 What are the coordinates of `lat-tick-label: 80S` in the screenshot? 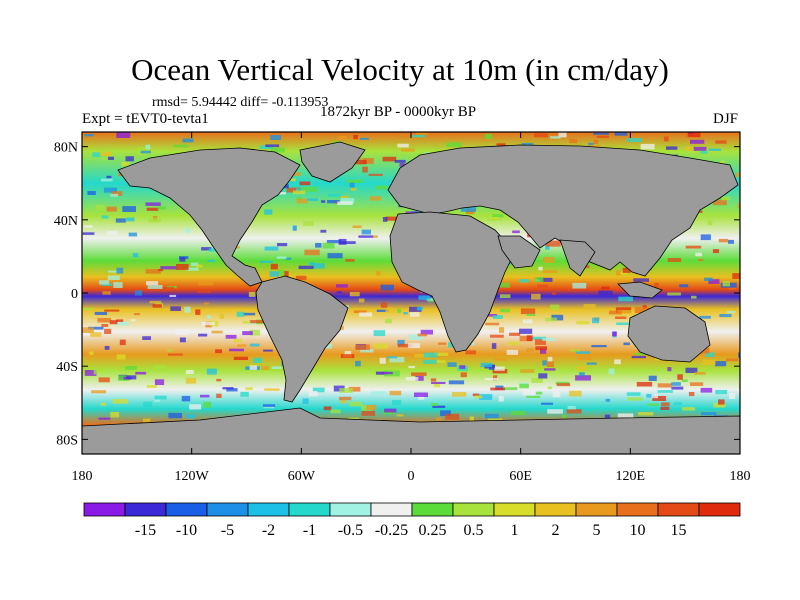 It's located at (67, 440).